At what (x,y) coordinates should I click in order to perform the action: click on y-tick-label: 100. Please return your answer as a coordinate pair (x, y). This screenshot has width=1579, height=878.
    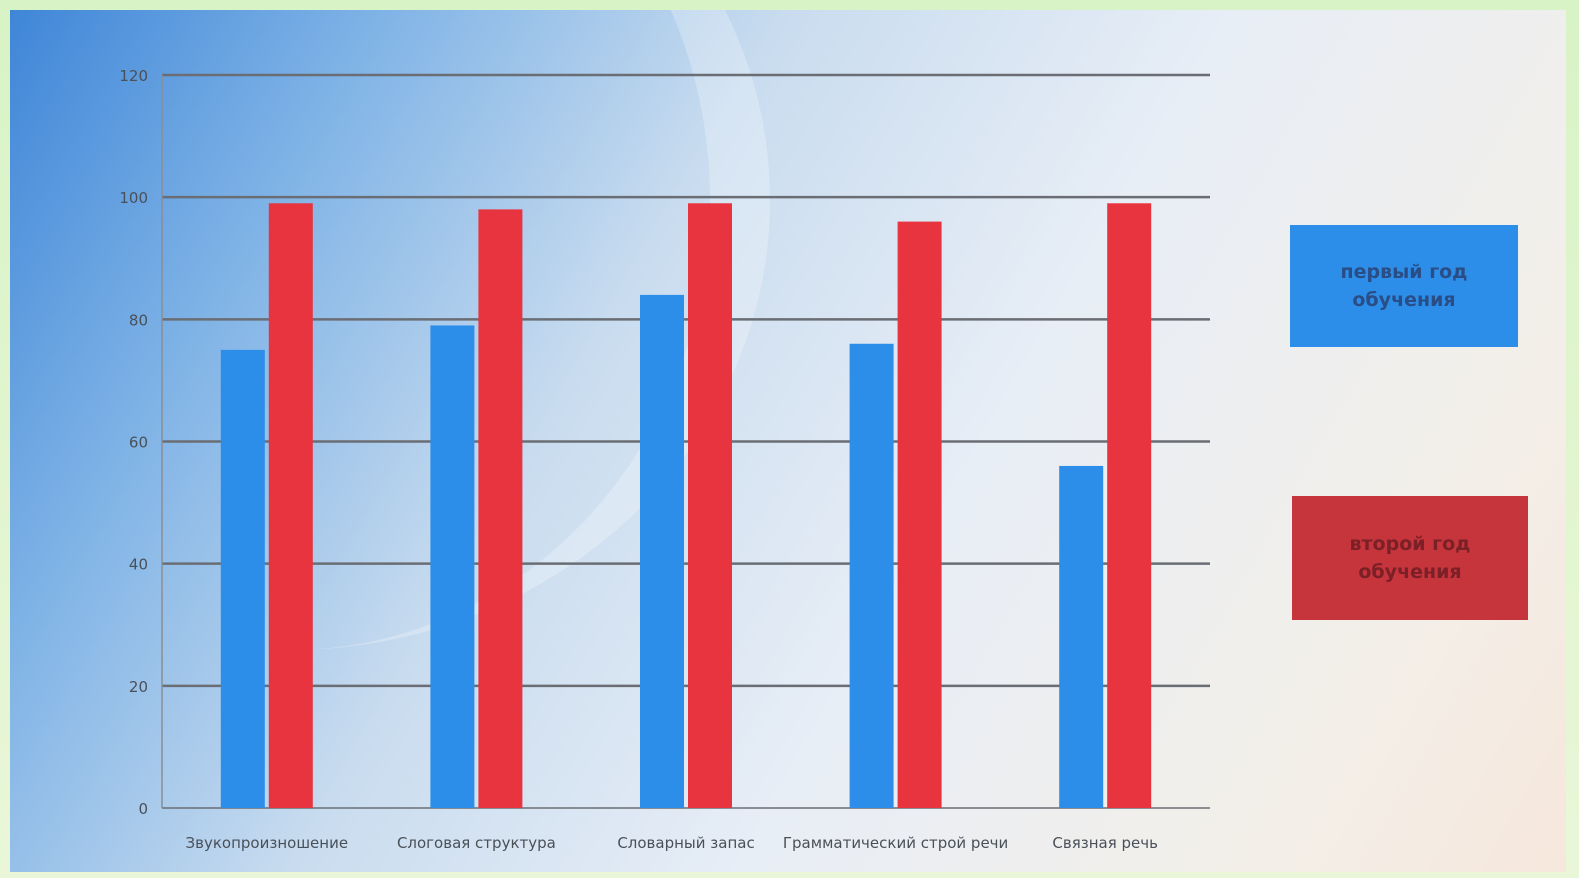
    Looking at the image, I should click on (133, 198).